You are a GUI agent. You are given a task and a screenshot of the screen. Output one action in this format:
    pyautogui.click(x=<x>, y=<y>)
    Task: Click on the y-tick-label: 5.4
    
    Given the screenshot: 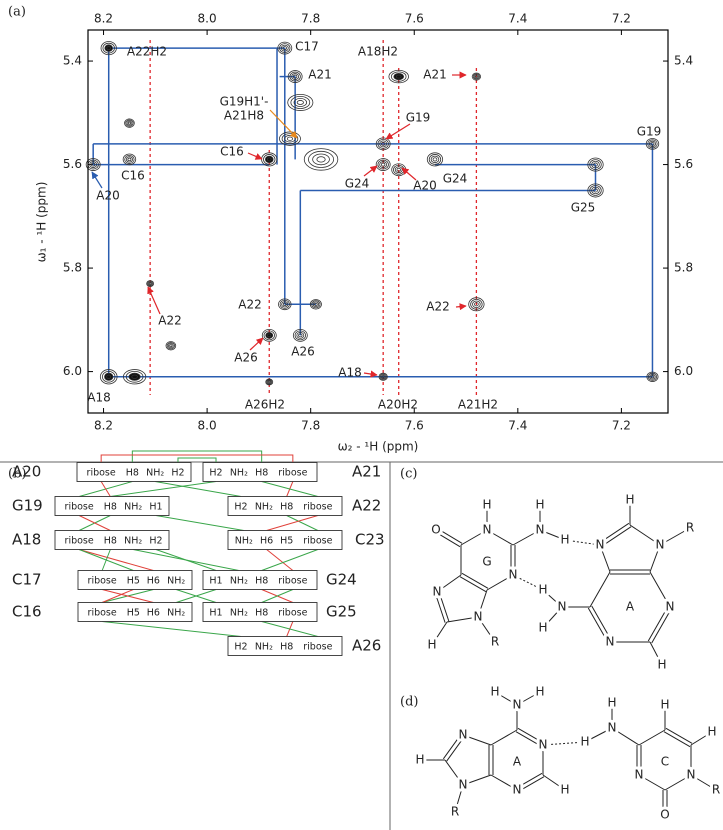 What is the action you would take?
    pyautogui.click(x=683, y=61)
    